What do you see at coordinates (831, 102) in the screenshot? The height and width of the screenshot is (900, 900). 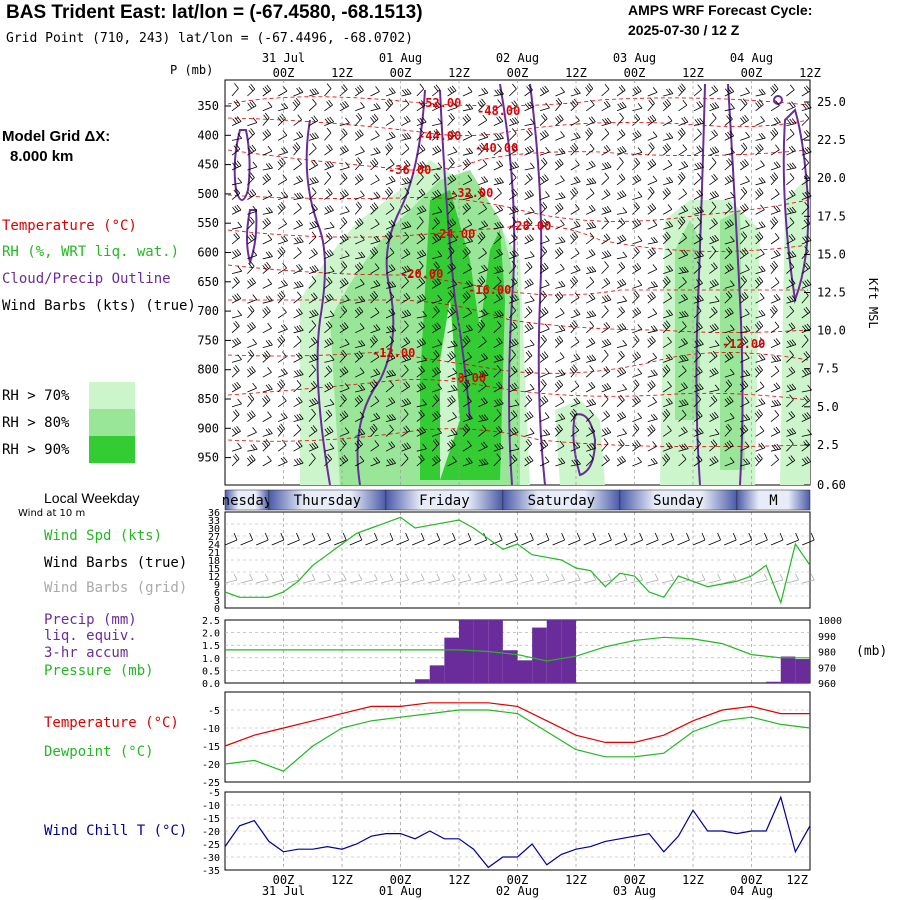 I see `height-tick-label: 25.0` at bounding box center [831, 102].